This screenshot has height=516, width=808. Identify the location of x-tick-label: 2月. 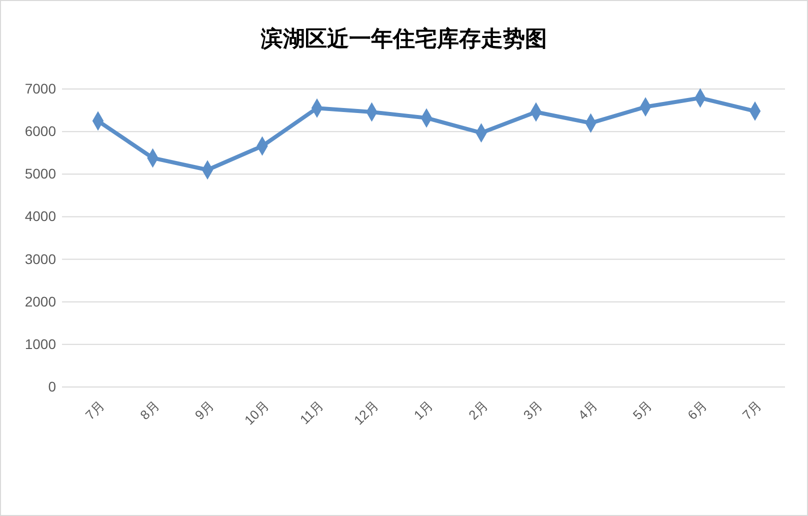
(478, 410).